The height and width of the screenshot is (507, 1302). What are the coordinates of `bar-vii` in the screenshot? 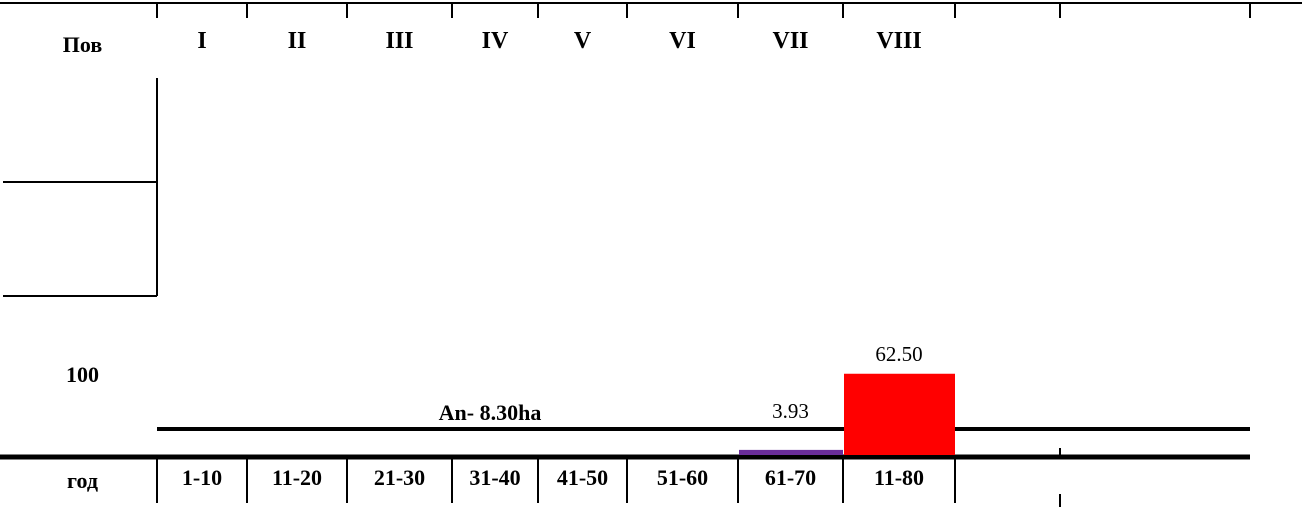 It's located at (791, 452).